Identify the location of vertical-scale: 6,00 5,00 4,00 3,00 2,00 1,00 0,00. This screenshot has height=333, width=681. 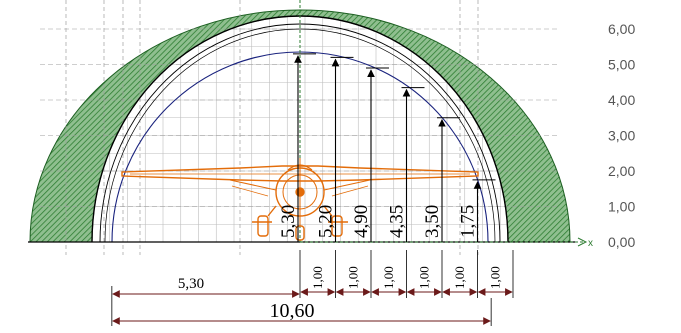
(621, 135).